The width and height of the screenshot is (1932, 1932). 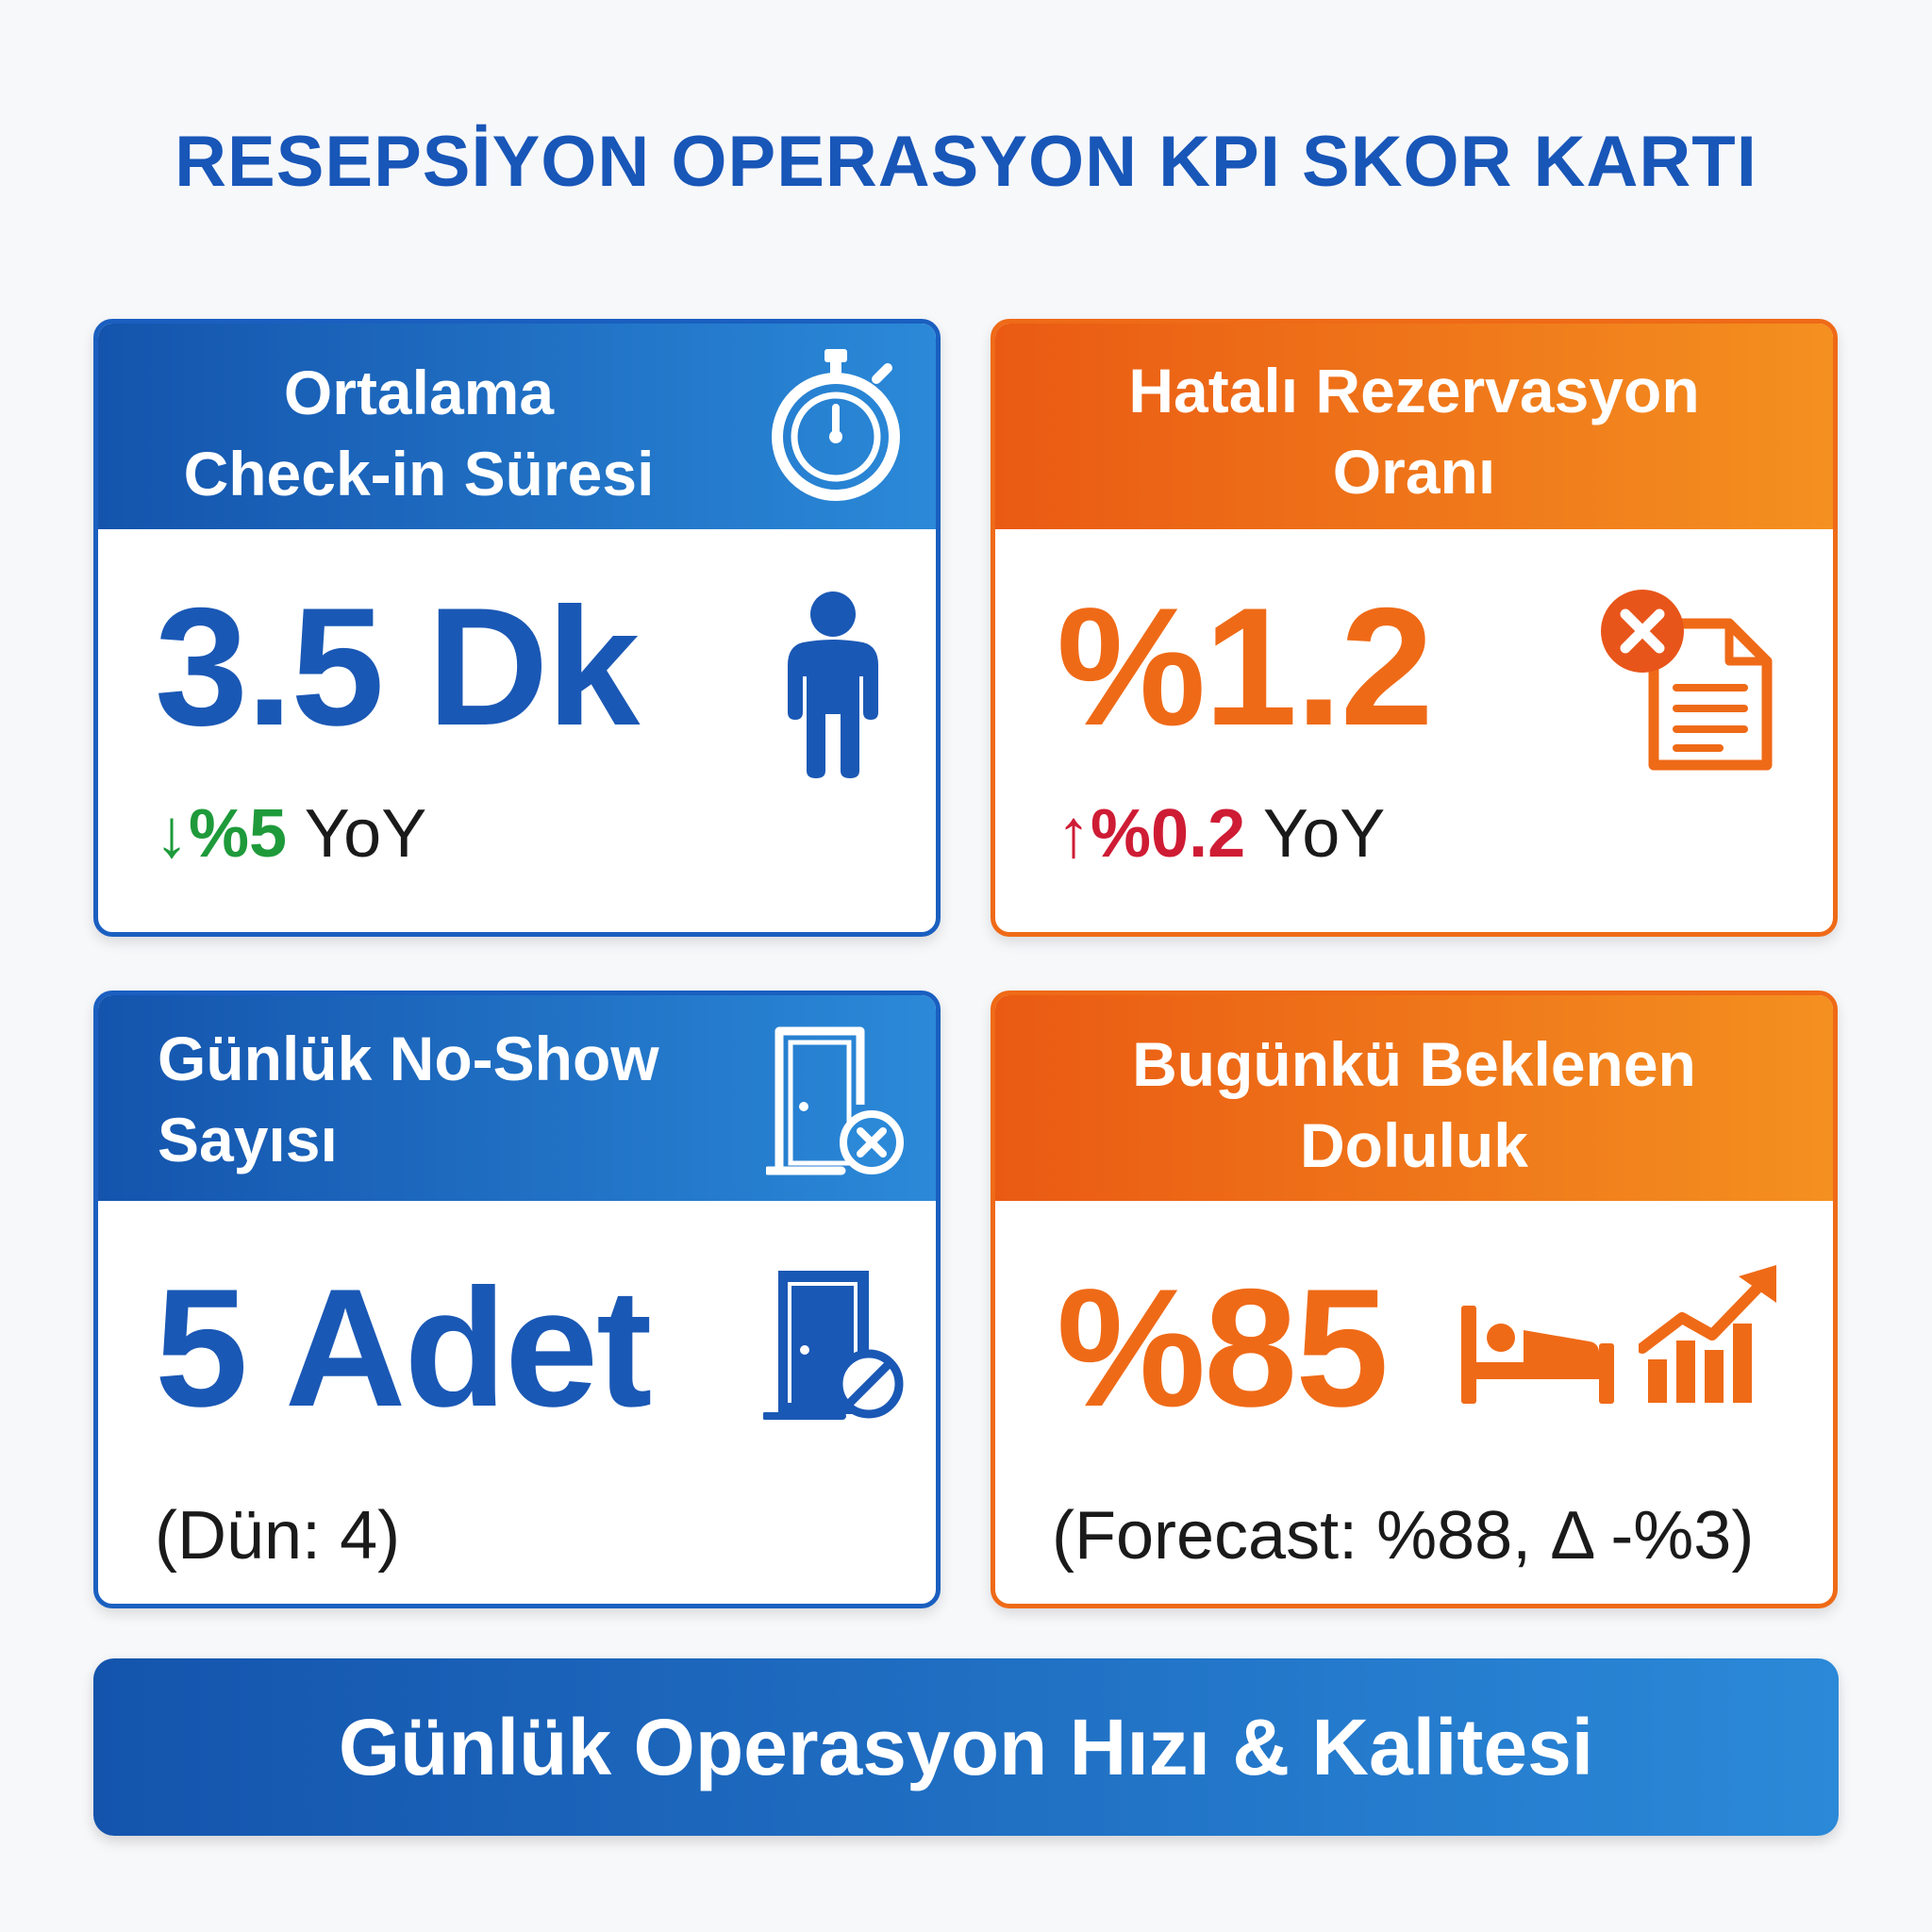 I want to click on kpi-value: %1.2, so click(x=1245, y=666).